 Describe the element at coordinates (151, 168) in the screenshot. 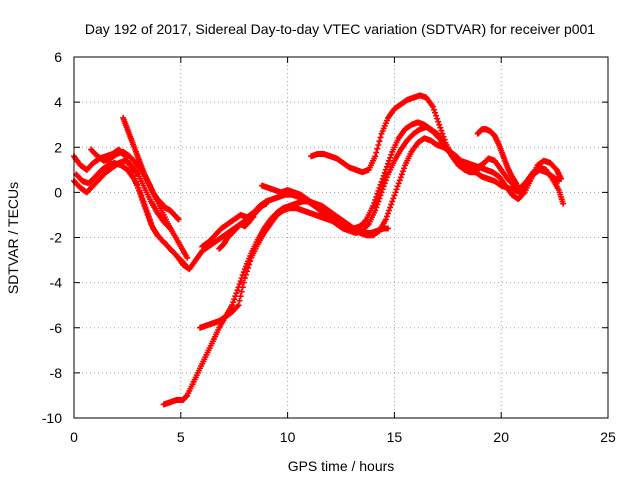

I see `series-s4` at that location.